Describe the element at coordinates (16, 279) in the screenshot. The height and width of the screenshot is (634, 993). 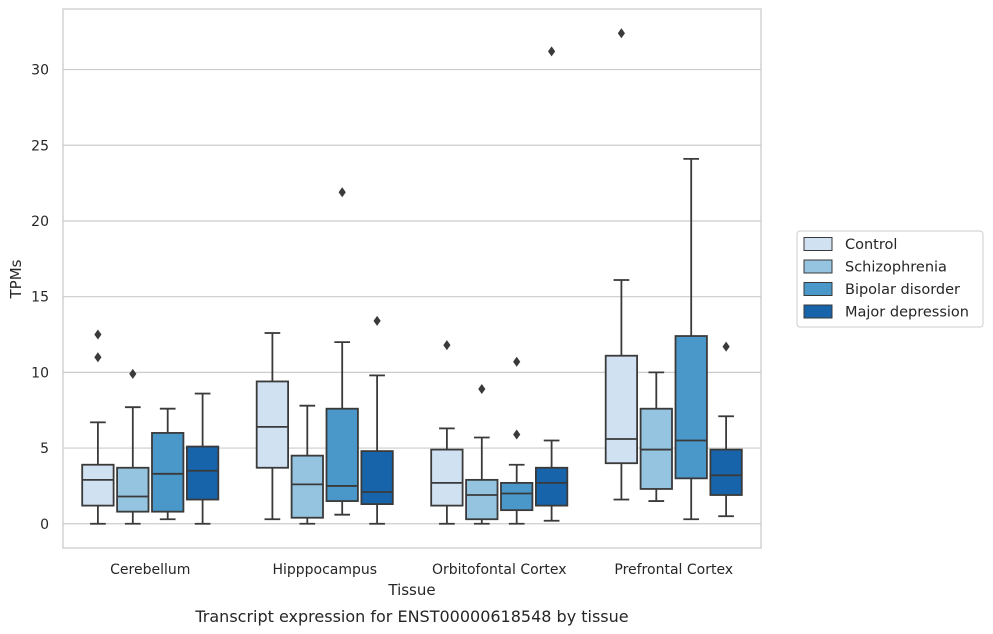
I see `y-axis-label: TPMs` at that location.